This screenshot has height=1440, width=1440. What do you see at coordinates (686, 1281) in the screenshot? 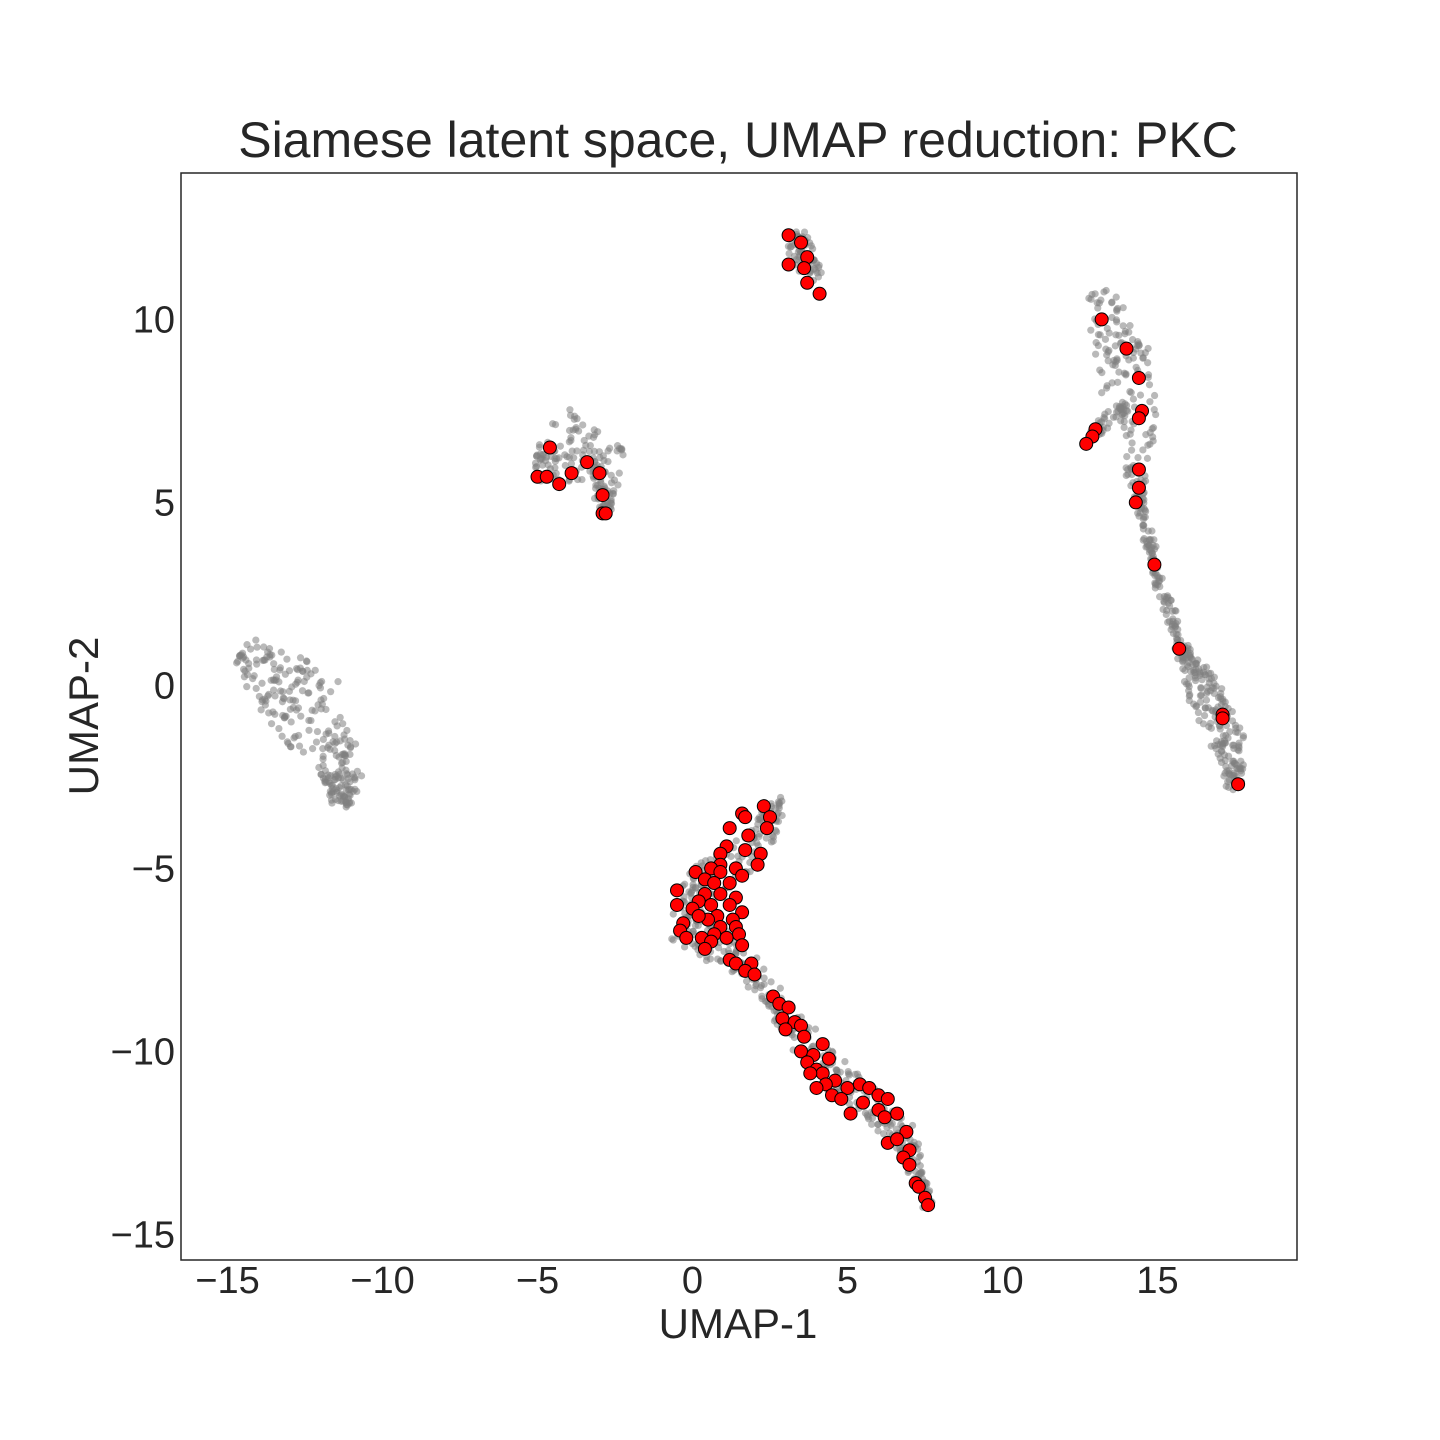
I see `x-axis-ticks: −15 −10 −5 0 5 10 15` at bounding box center [686, 1281].